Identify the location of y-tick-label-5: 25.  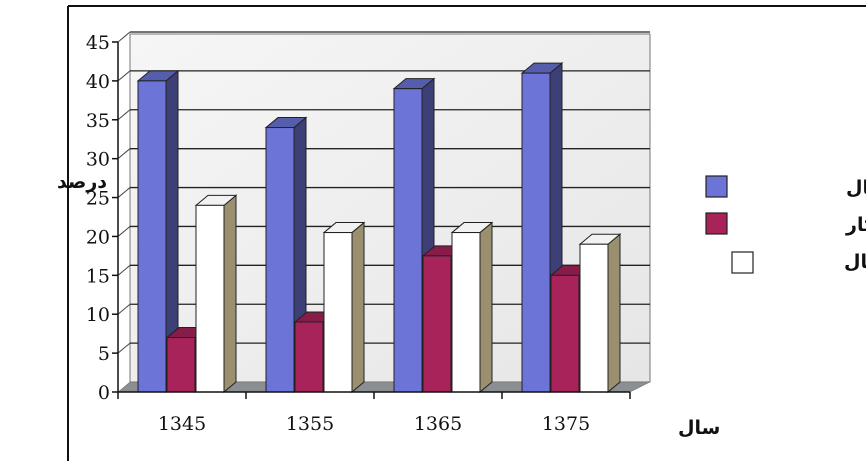
(98, 199).